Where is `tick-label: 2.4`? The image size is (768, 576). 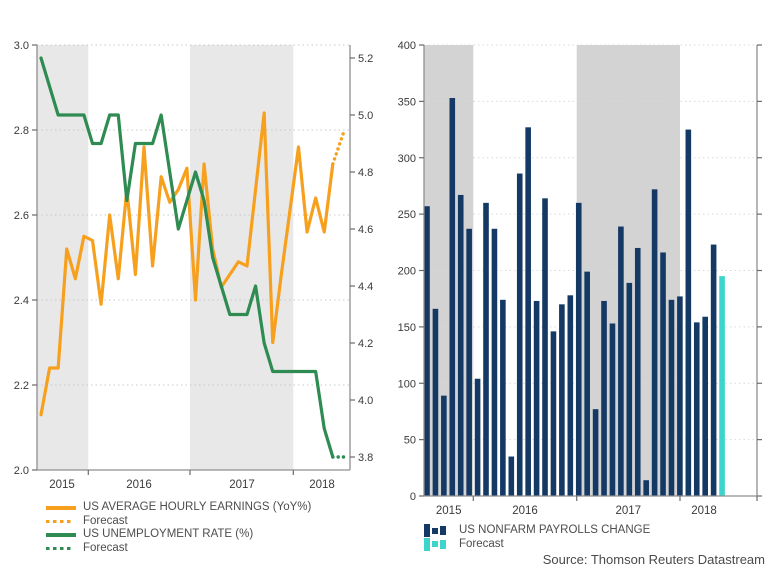
tick-label: 2.4 is located at coordinates (21, 301).